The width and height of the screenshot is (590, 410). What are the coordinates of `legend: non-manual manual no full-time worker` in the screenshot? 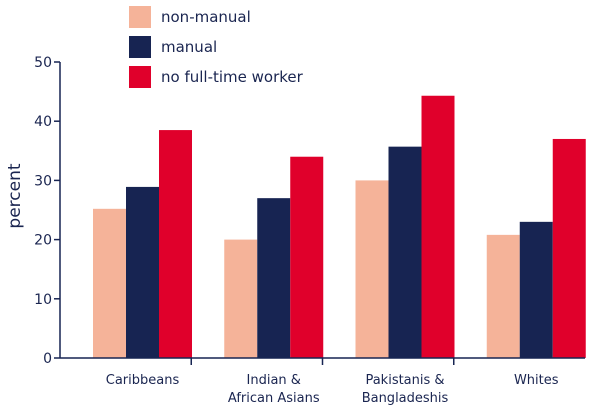 It's located at (216, 47).